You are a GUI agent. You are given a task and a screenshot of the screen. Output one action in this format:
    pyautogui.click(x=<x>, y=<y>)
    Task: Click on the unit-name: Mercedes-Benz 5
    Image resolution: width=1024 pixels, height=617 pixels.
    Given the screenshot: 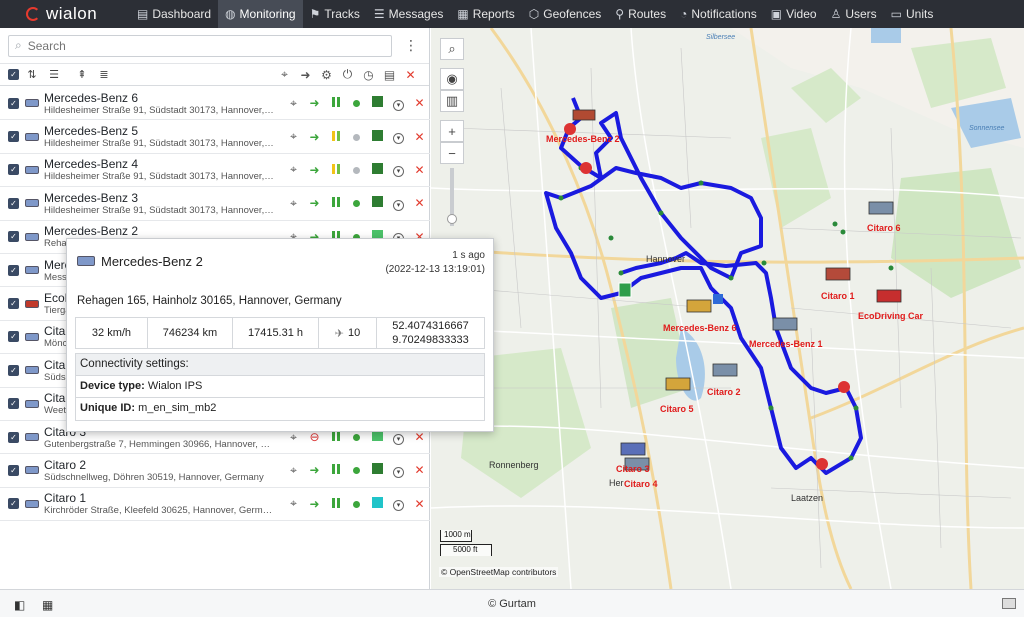 What is the action you would take?
    pyautogui.click(x=91, y=131)
    